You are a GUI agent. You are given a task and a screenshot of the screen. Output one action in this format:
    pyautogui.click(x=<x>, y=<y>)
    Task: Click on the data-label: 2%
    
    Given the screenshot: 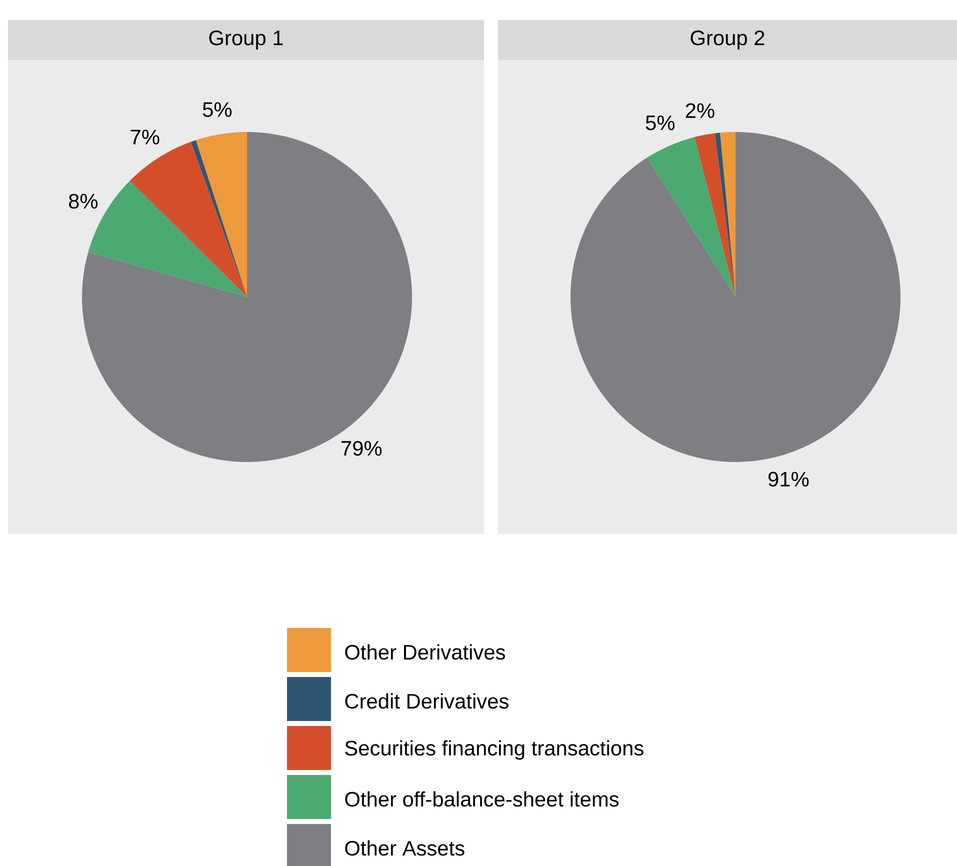 What is the action you would take?
    pyautogui.click(x=700, y=110)
    